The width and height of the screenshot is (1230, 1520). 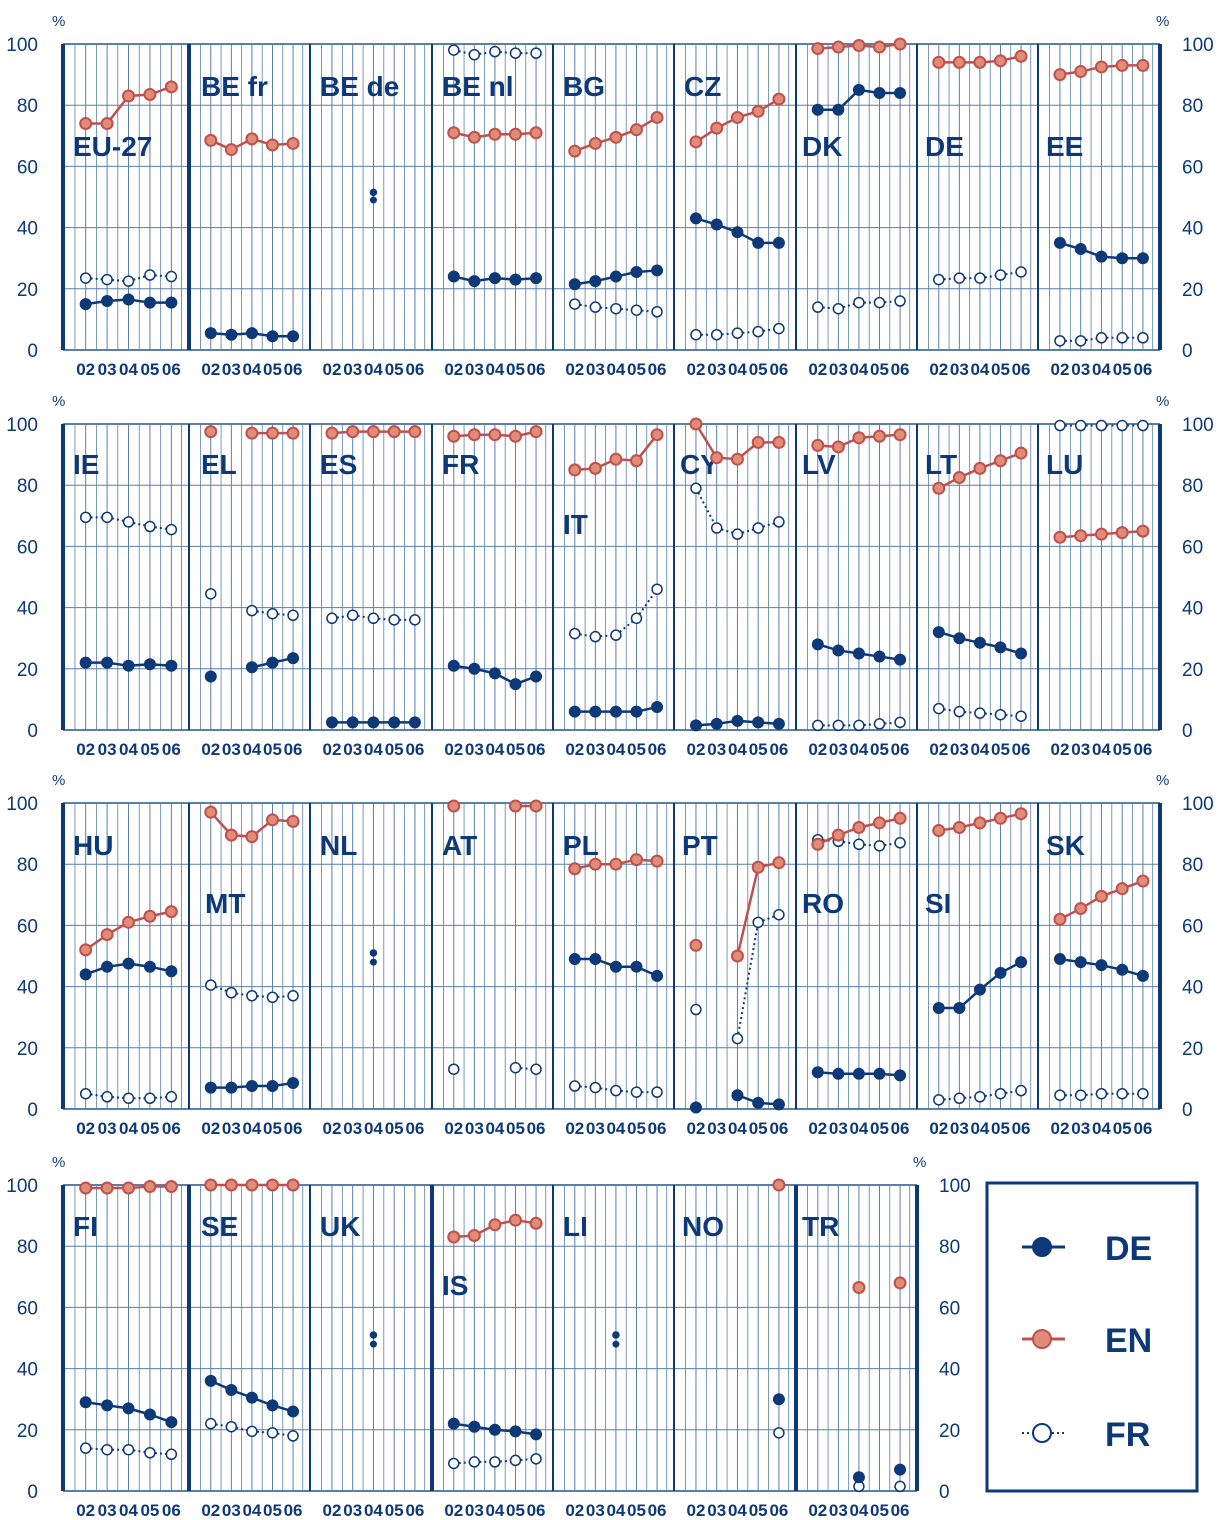 I want to click on unit-label-right: %, so click(x=1162, y=21).